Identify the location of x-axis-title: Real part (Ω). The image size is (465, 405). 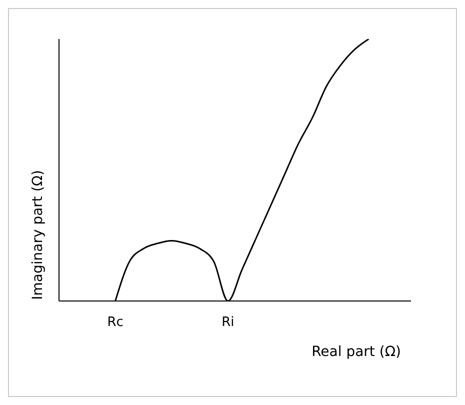
(356, 352).